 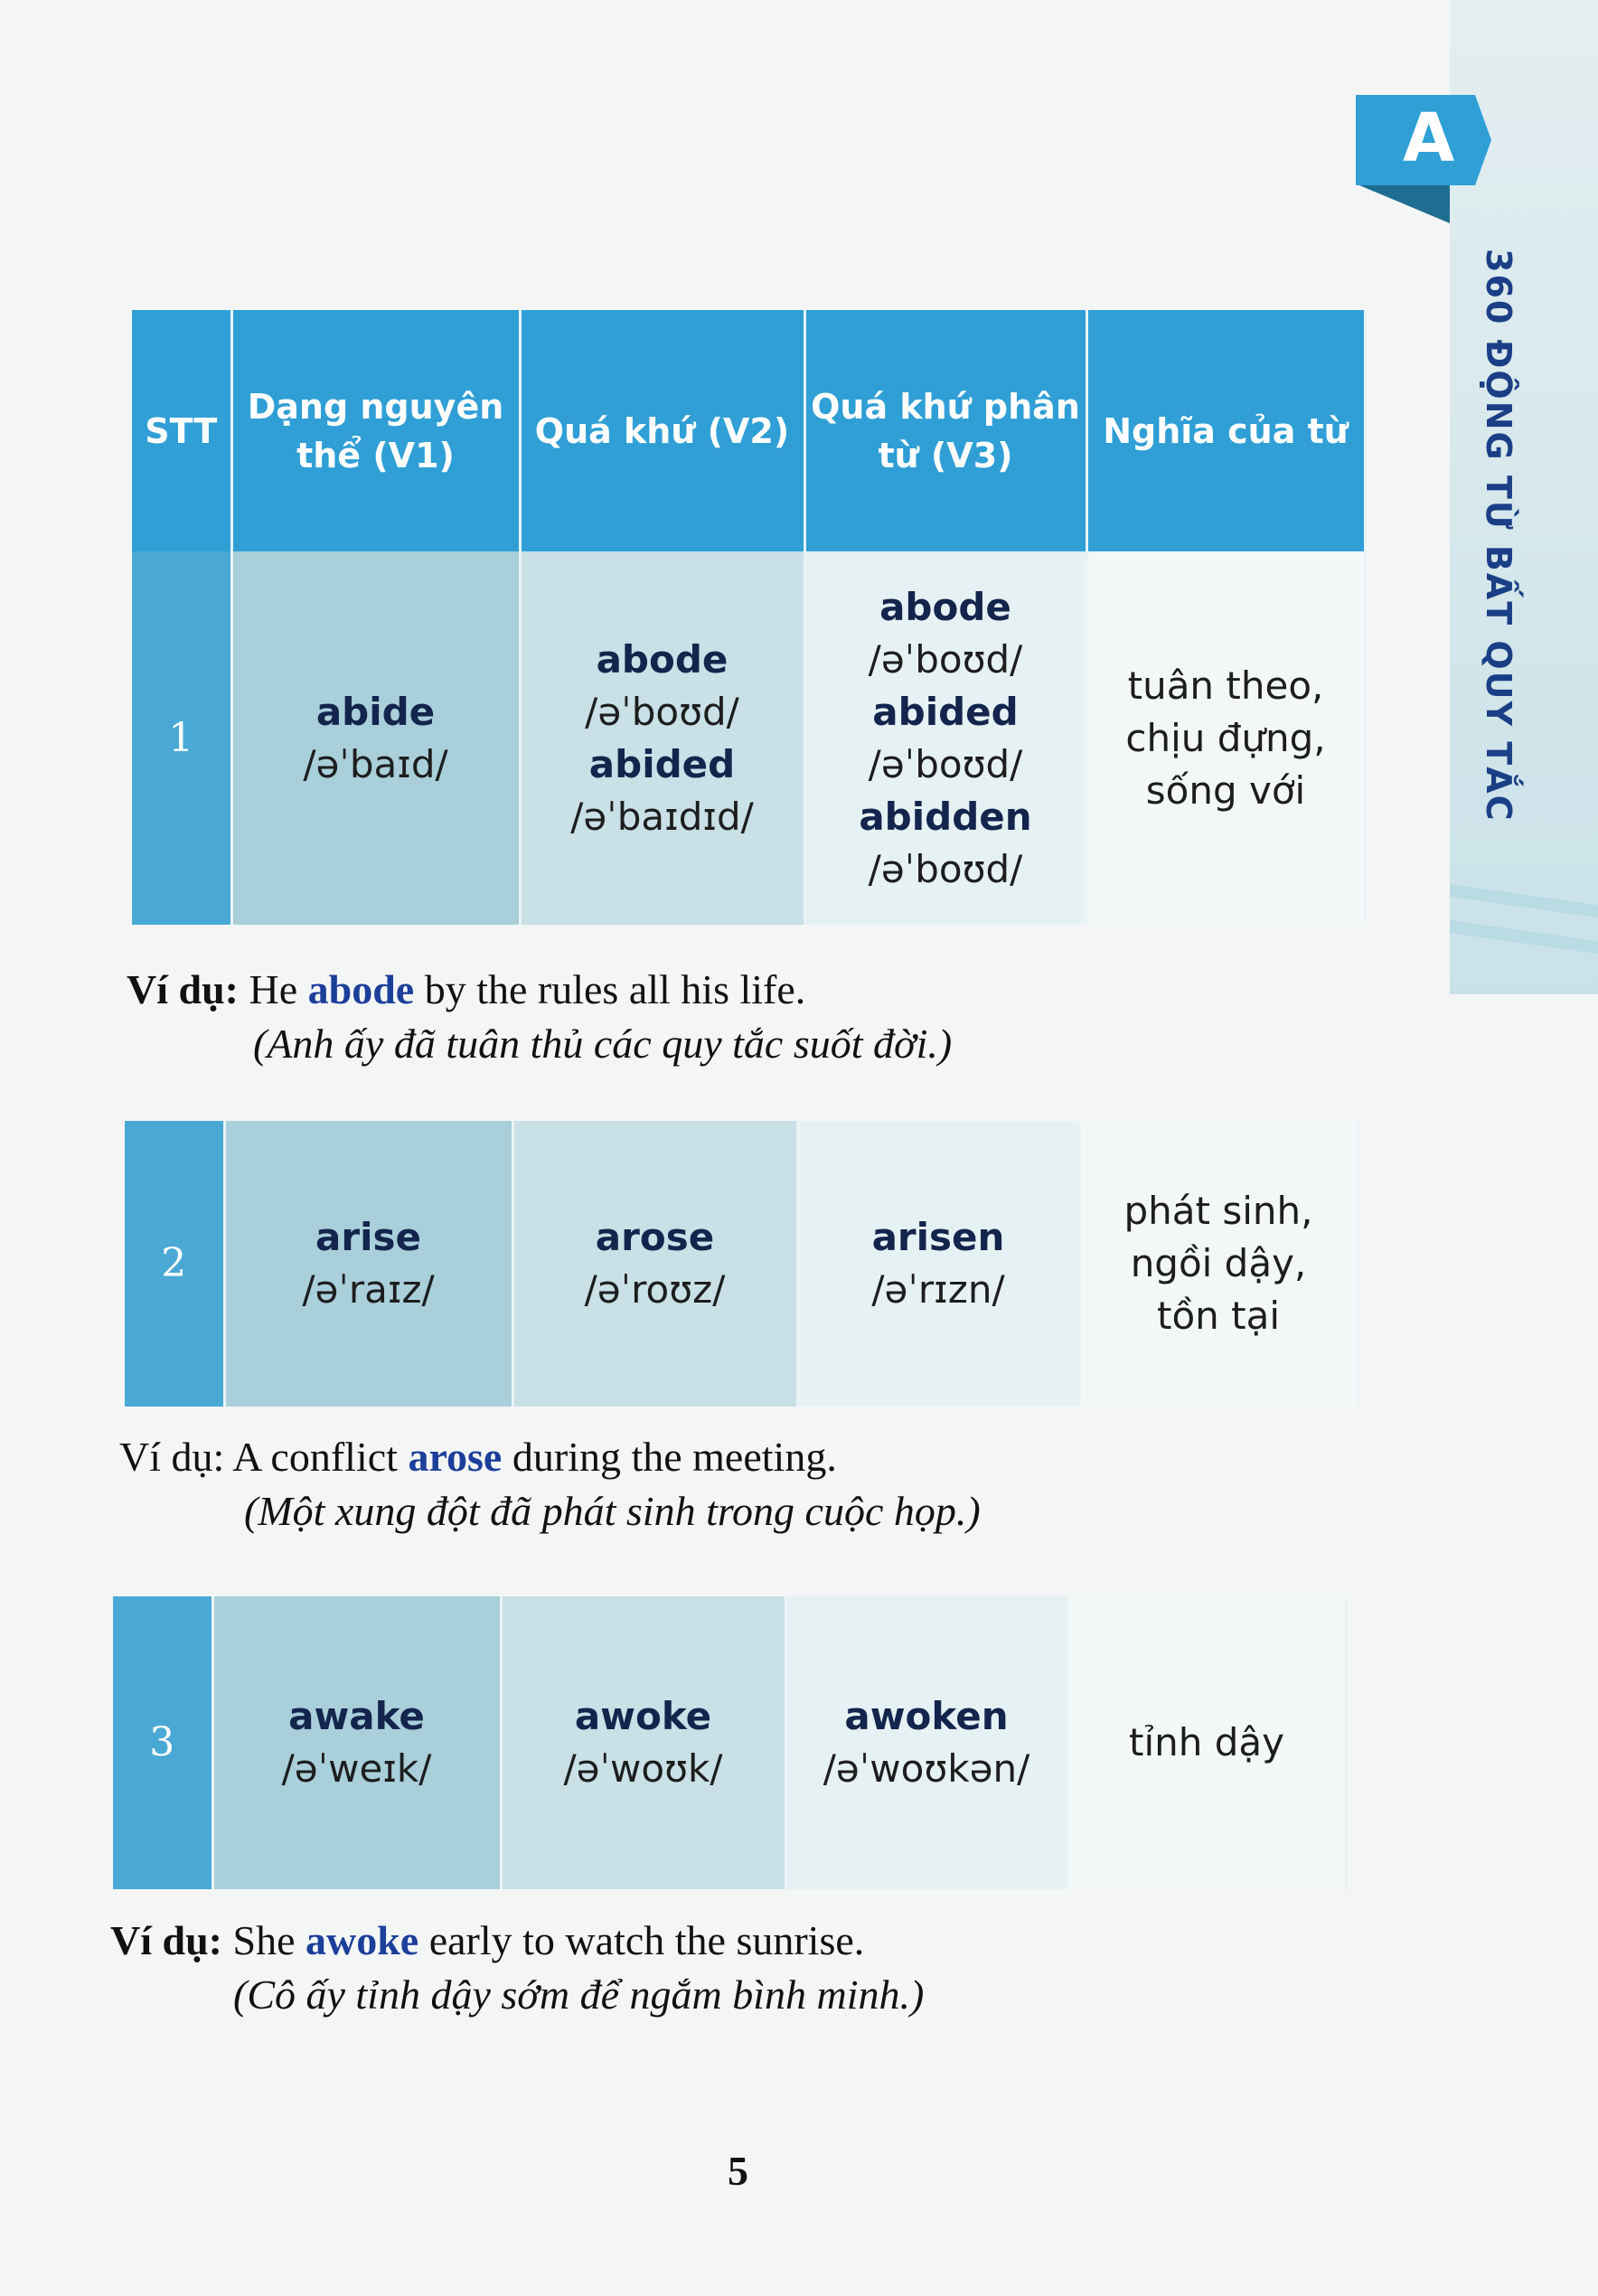 What do you see at coordinates (615, 989) in the screenshot?
I see `example-after: by the rules all his life.` at bounding box center [615, 989].